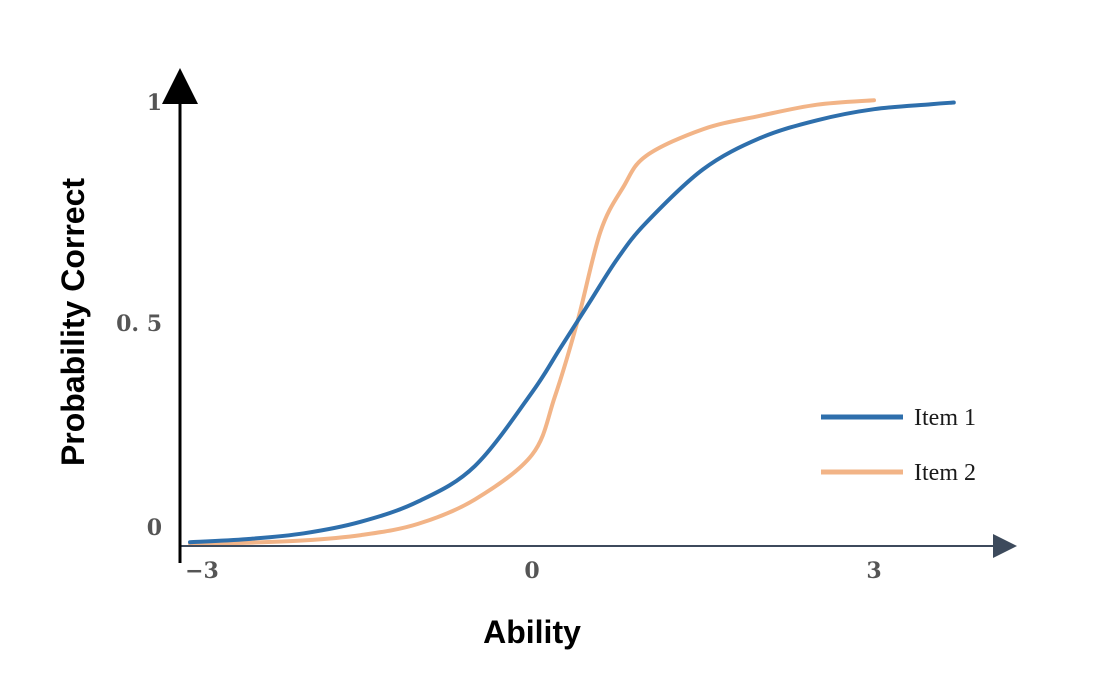 This screenshot has width=1103, height=686. What do you see at coordinates (532, 632) in the screenshot?
I see `x-axis-title: Ability` at bounding box center [532, 632].